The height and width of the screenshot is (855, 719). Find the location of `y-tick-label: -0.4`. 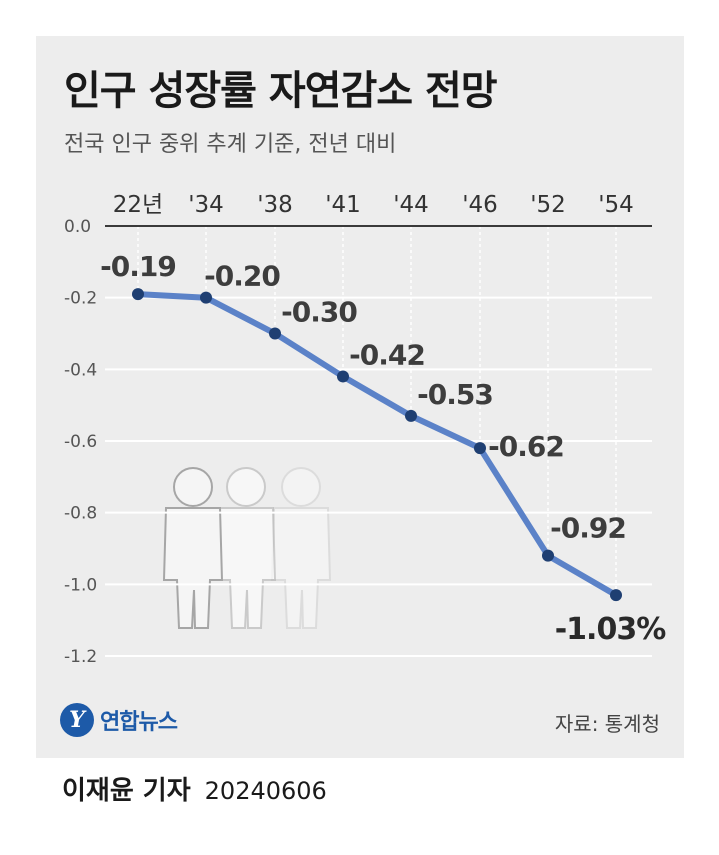

y-tick-label: -0.4 is located at coordinates (80, 370).